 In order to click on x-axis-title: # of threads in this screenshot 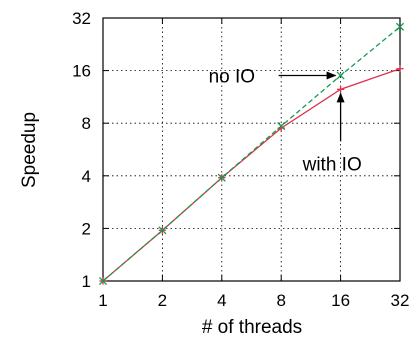, I will do `click(252, 327)`.